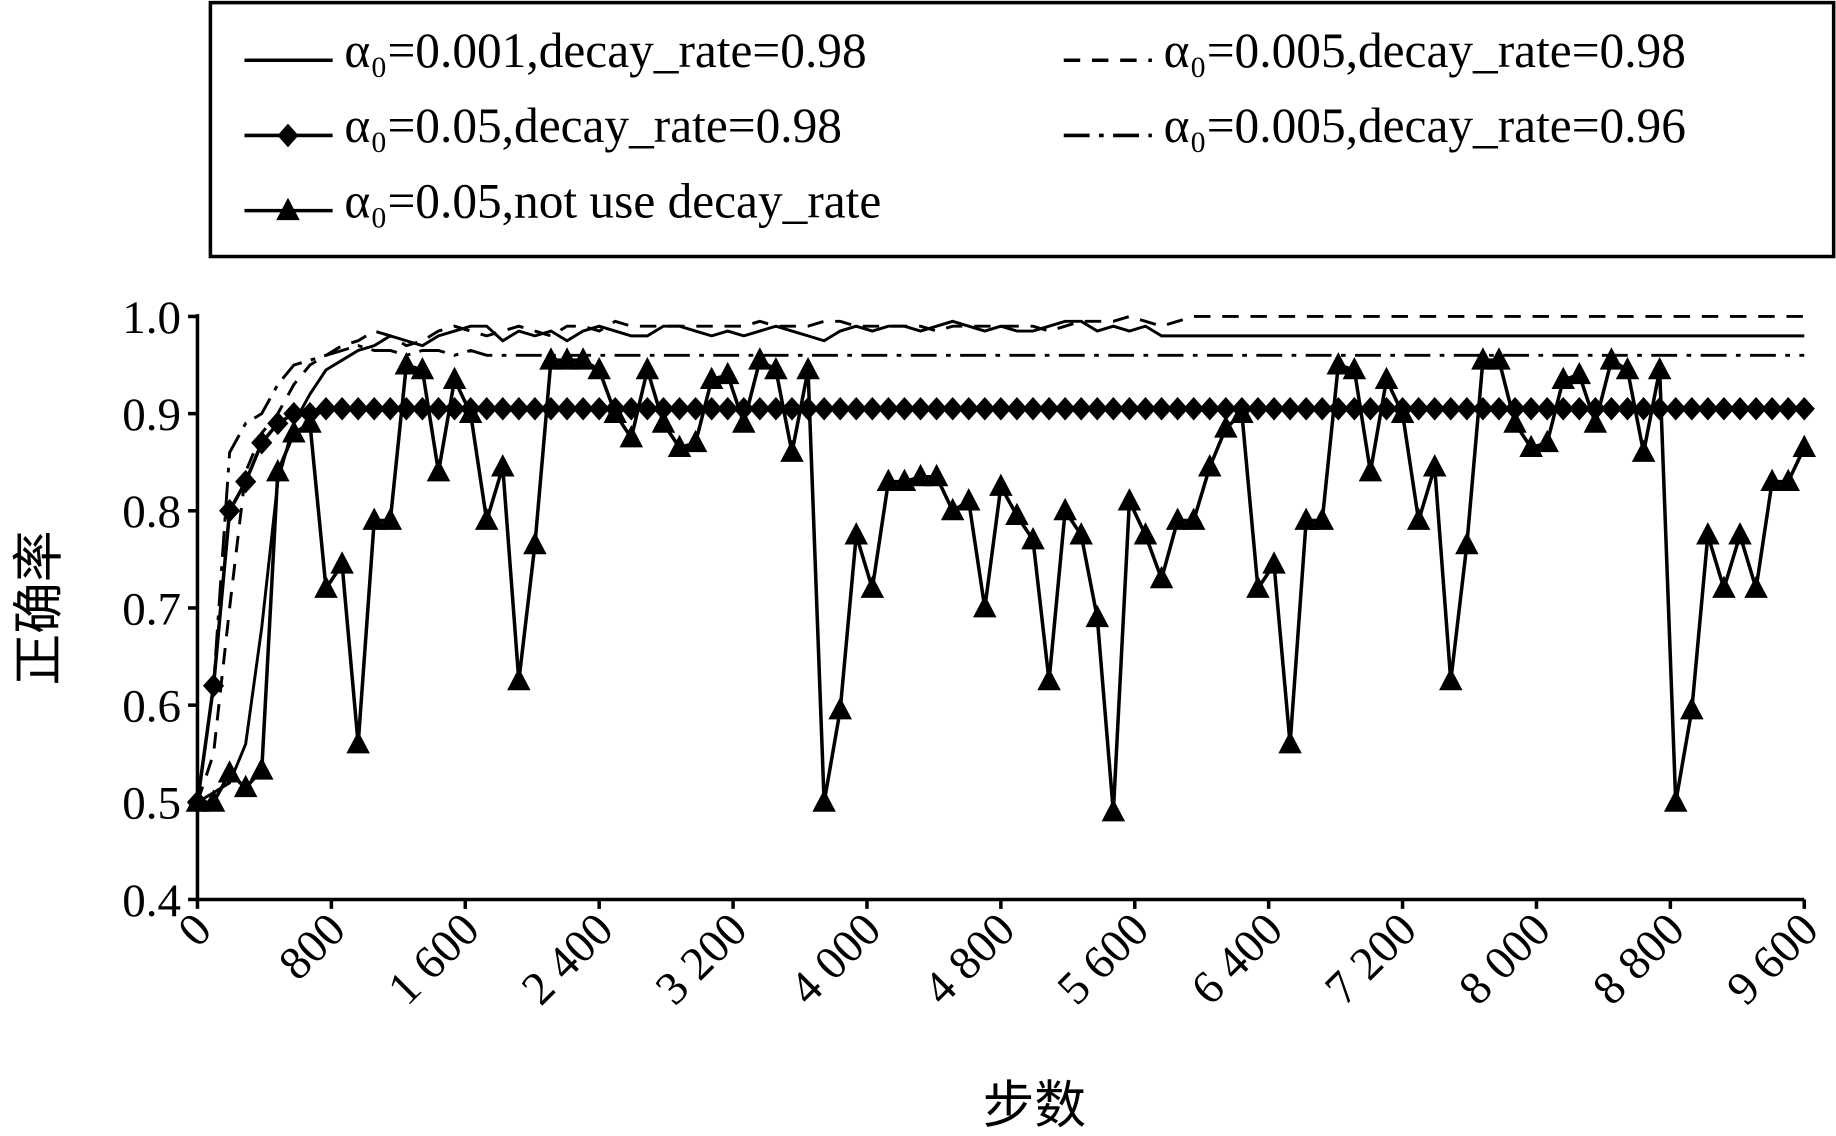 The image size is (1836, 1136). What do you see at coordinates (434, 959) in the screenshot?
I see `x-tick-label: 1 600` at bounding box center [434, 959].